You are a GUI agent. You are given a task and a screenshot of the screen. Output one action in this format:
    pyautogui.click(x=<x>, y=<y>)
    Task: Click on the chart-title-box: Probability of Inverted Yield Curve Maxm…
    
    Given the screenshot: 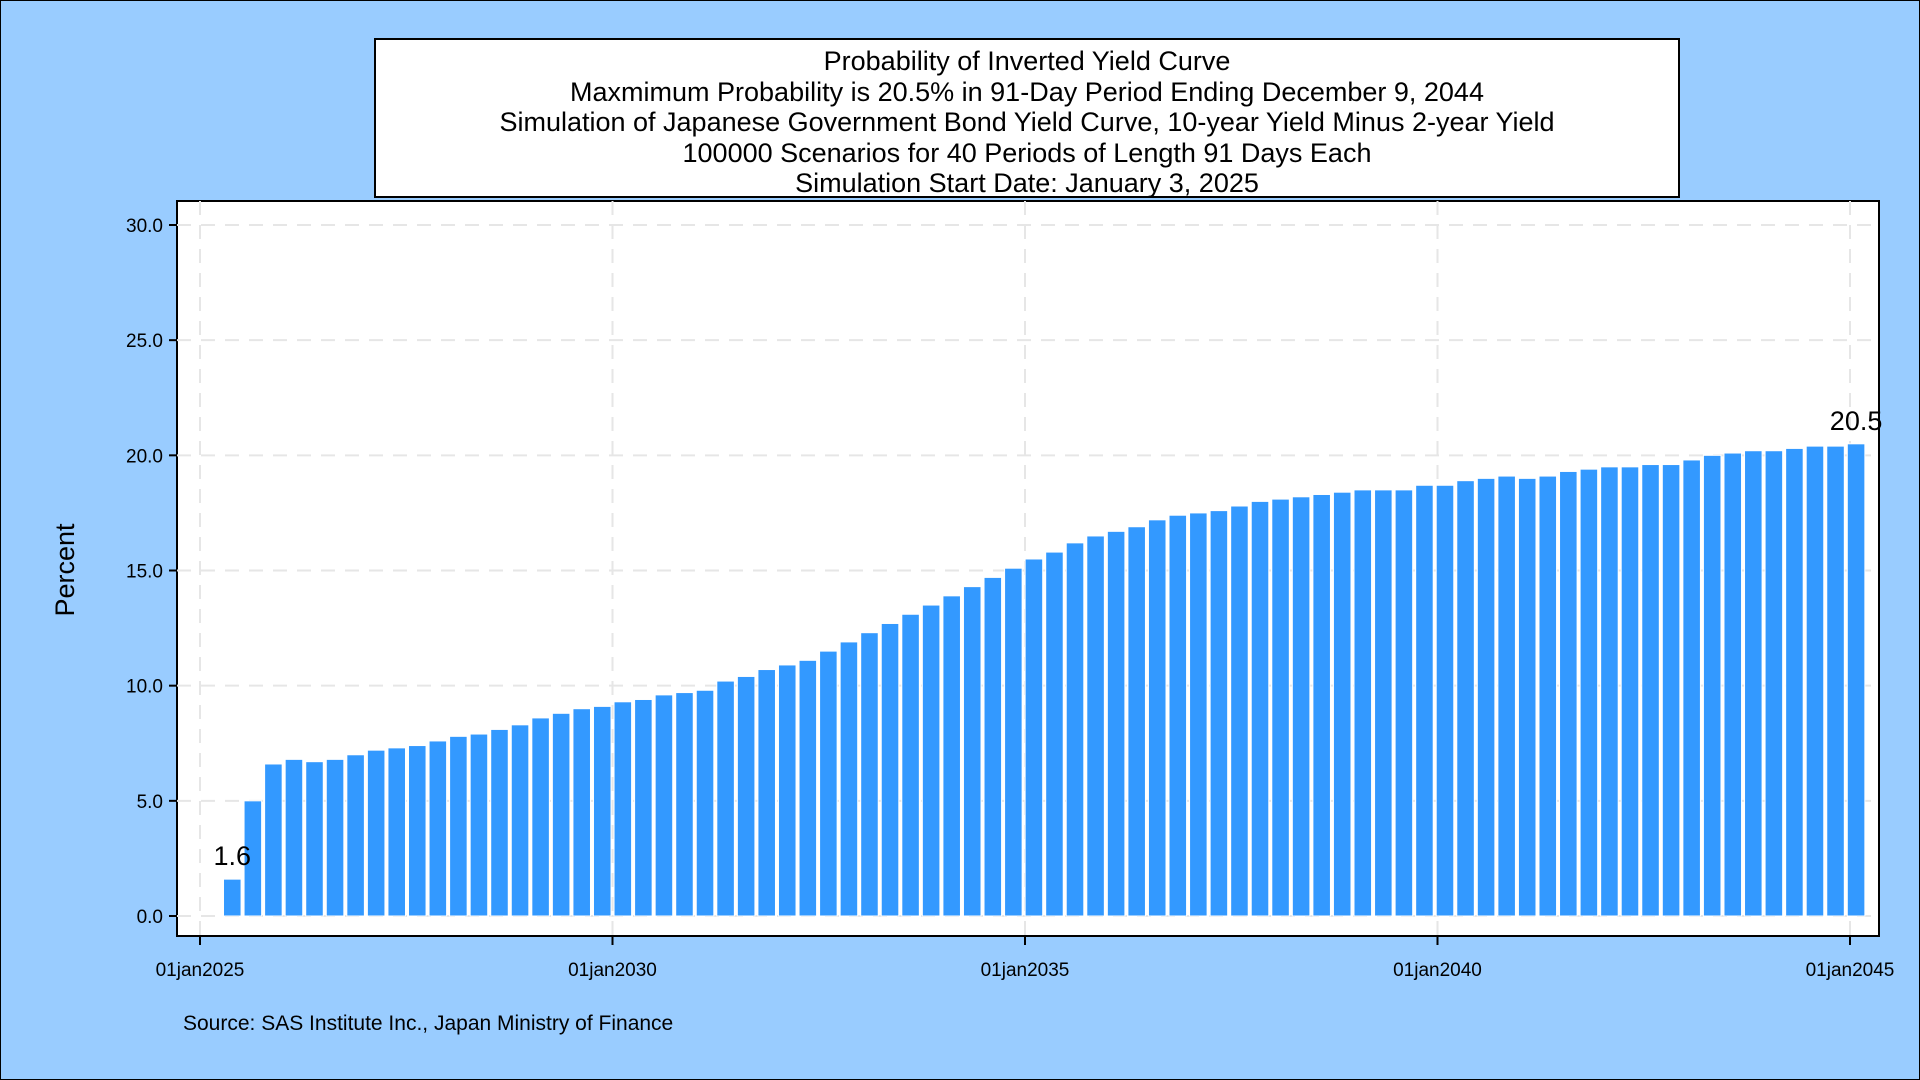 What is the action you would take?
    pyautogui.click(x=1027, y=118)
    